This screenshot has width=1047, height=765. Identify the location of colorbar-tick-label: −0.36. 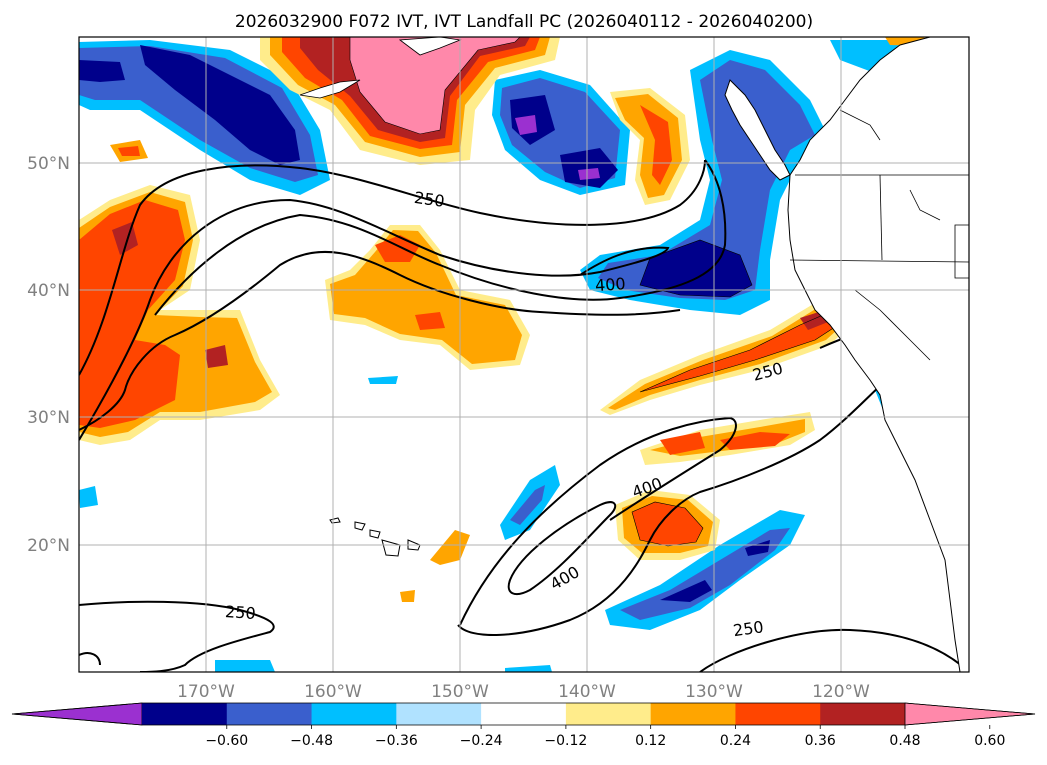
(396, 741).